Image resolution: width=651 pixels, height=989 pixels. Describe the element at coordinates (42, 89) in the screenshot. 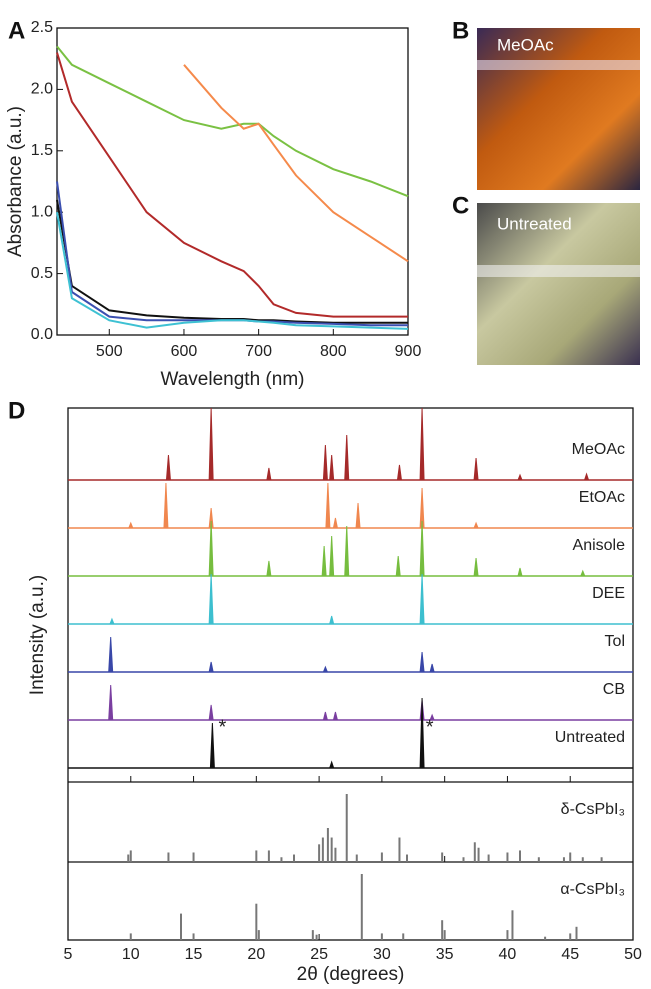

I see `y-tick-label: 2.0` at that location.